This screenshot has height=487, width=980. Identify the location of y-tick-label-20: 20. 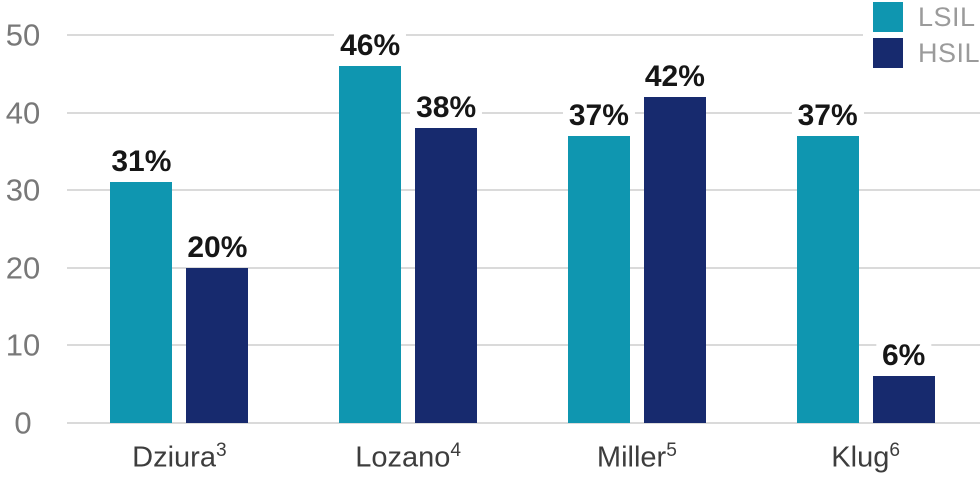
(23, 268).